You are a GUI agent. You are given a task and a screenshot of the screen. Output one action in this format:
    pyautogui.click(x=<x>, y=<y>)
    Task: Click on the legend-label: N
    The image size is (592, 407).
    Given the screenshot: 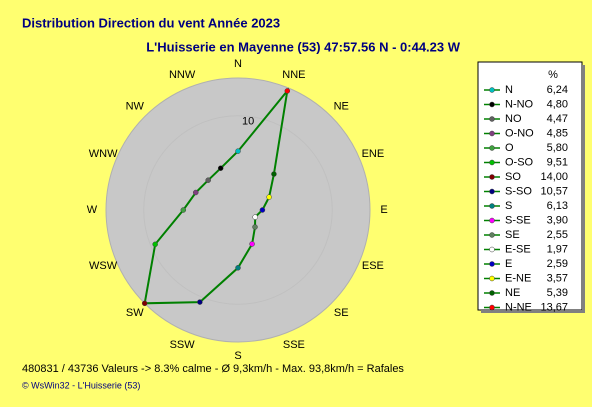 What is the action you would take?
    pyautogui.click(x=509, y=90)
    